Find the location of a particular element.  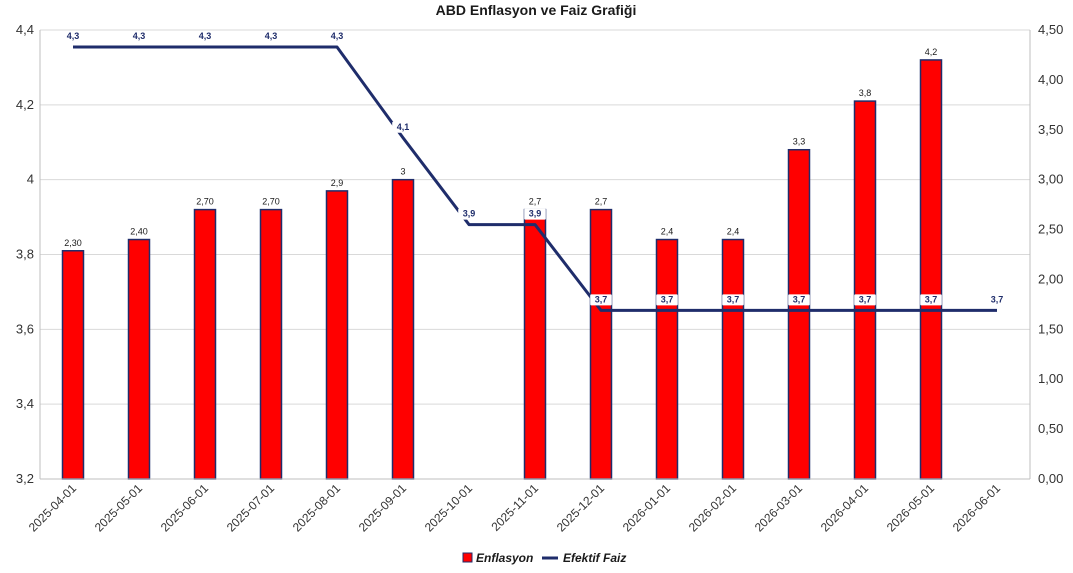

right-tick-label: 1,50 is located at coordinates (1050, 328).